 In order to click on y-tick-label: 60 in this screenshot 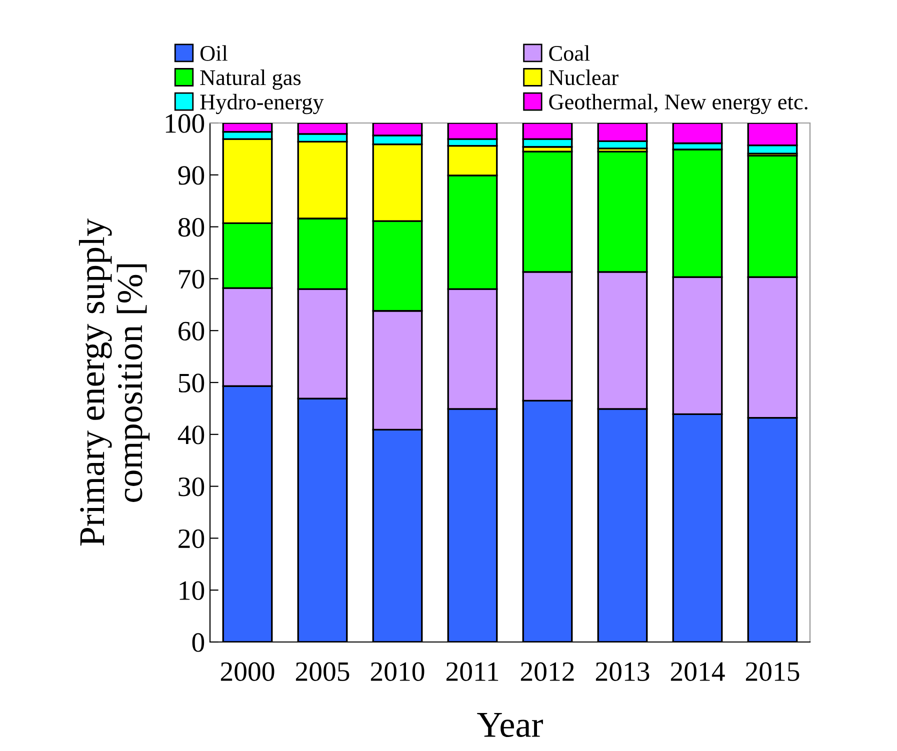, I will do `click(191, 331)`.